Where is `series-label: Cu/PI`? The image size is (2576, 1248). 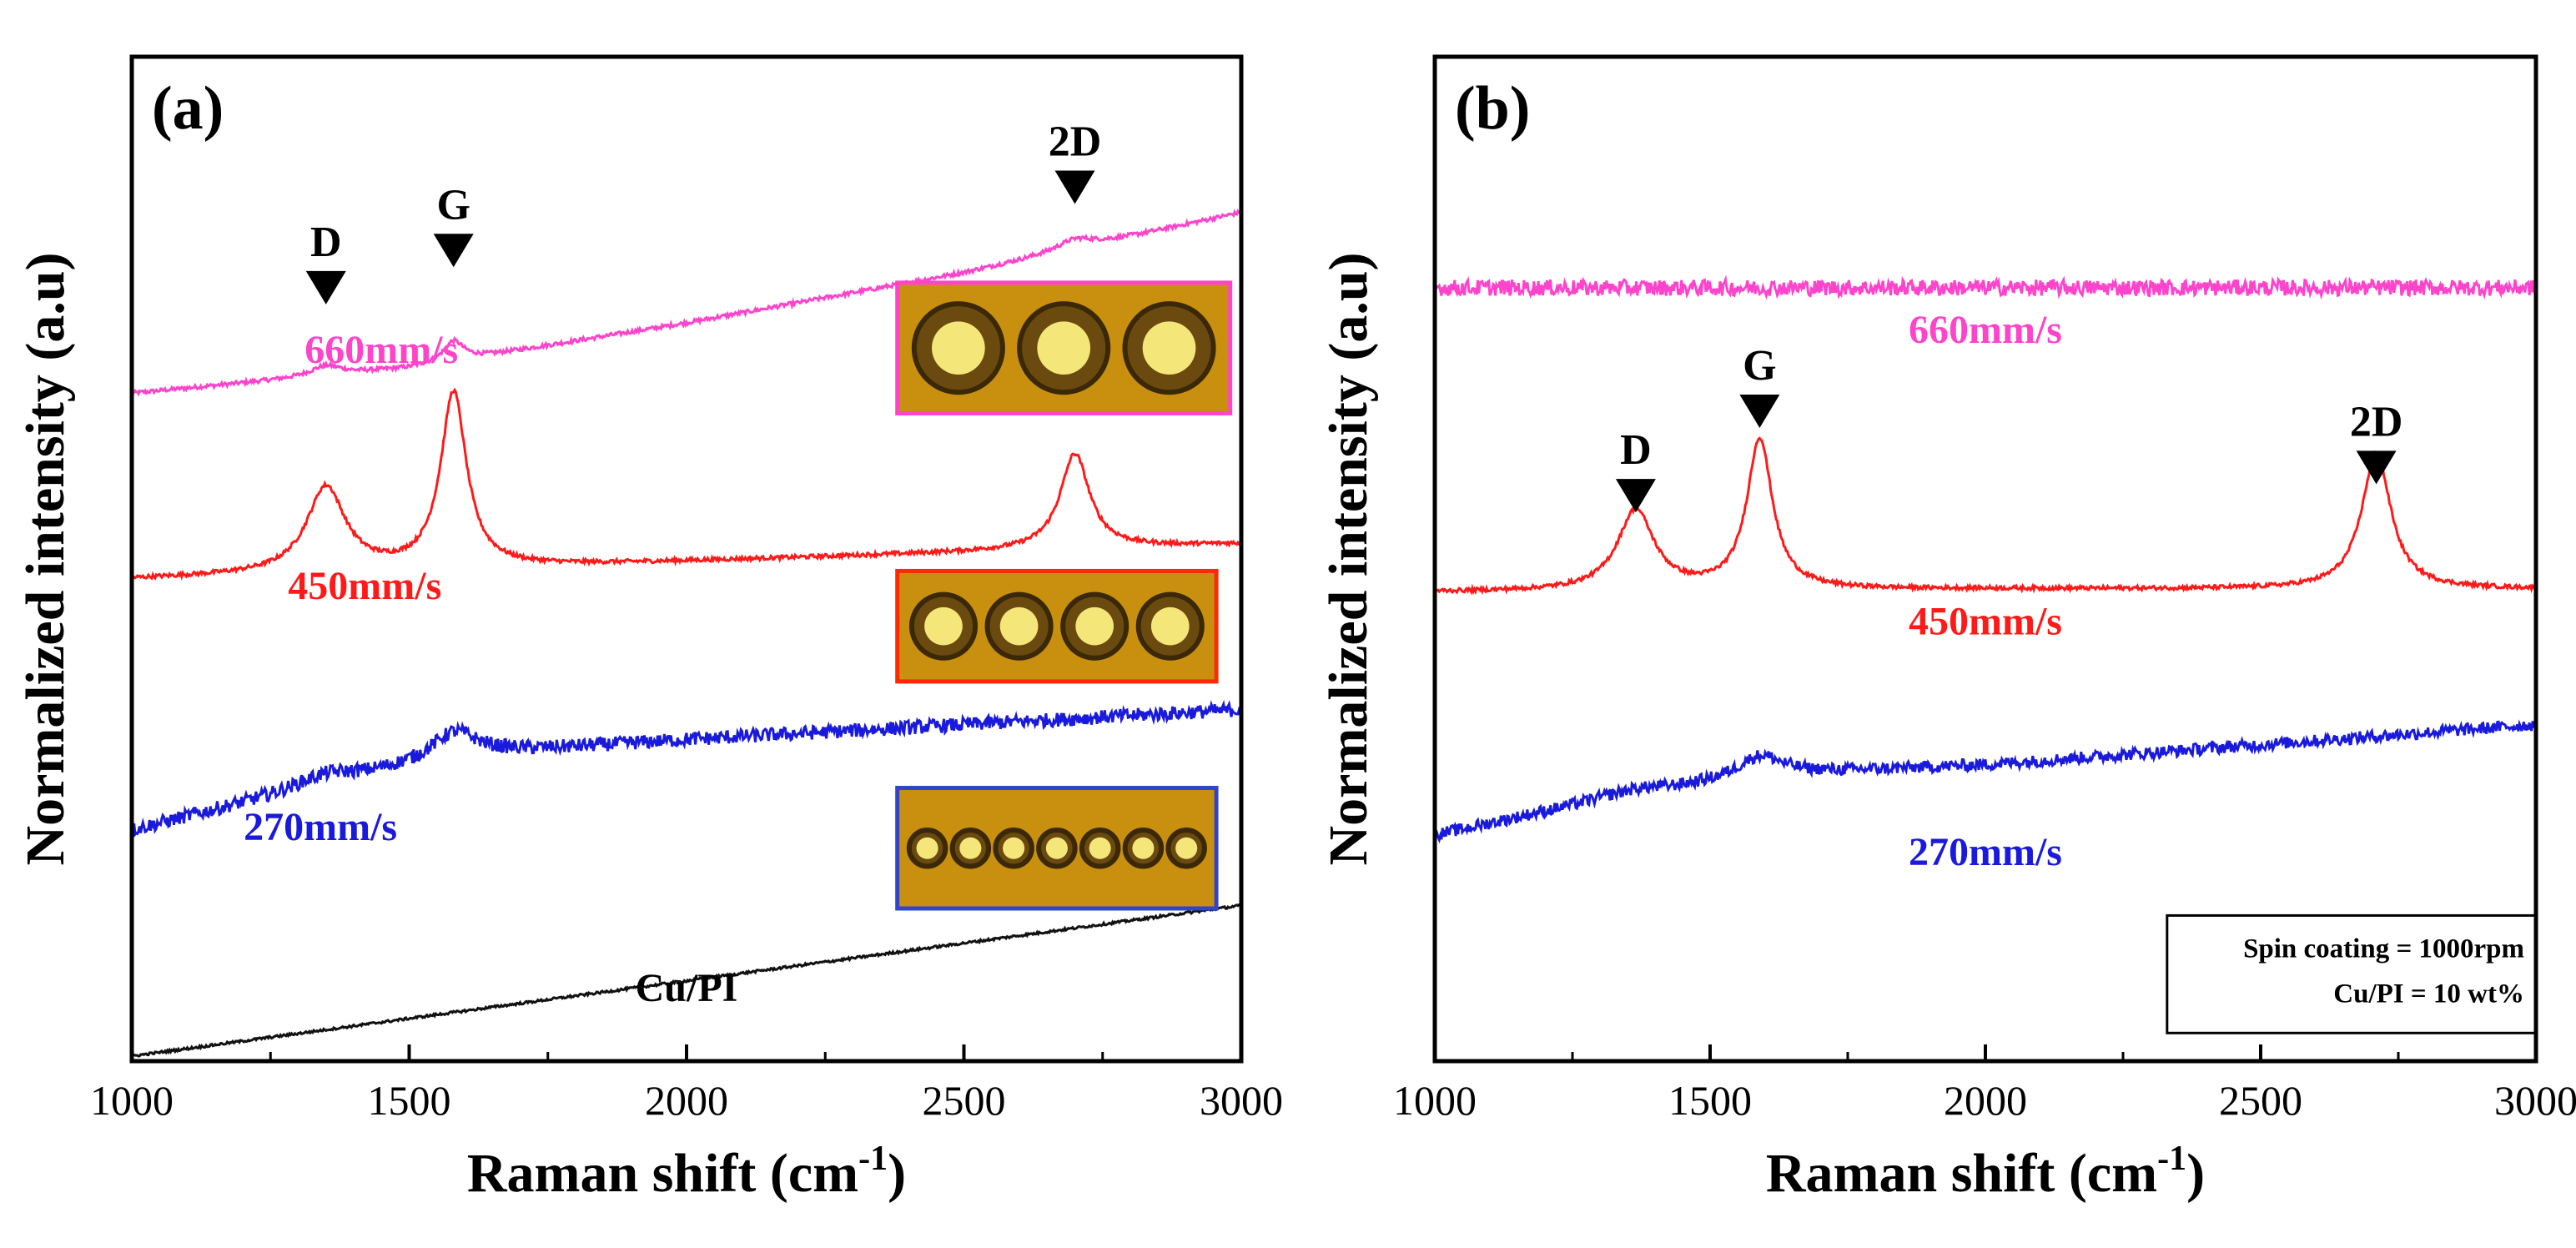
series-label: Cu/PI is located at coordinates (687, 988).